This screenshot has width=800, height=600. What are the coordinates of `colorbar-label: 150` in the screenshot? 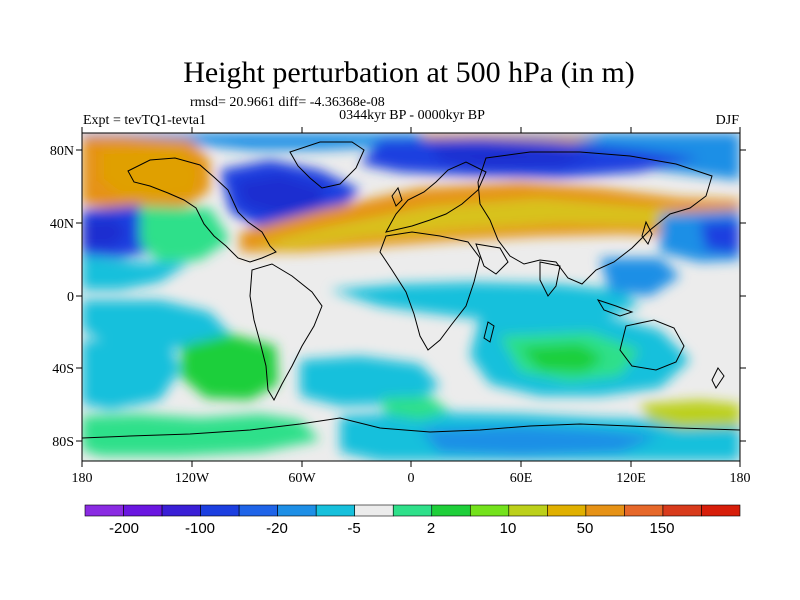 It's located at (661, 528).